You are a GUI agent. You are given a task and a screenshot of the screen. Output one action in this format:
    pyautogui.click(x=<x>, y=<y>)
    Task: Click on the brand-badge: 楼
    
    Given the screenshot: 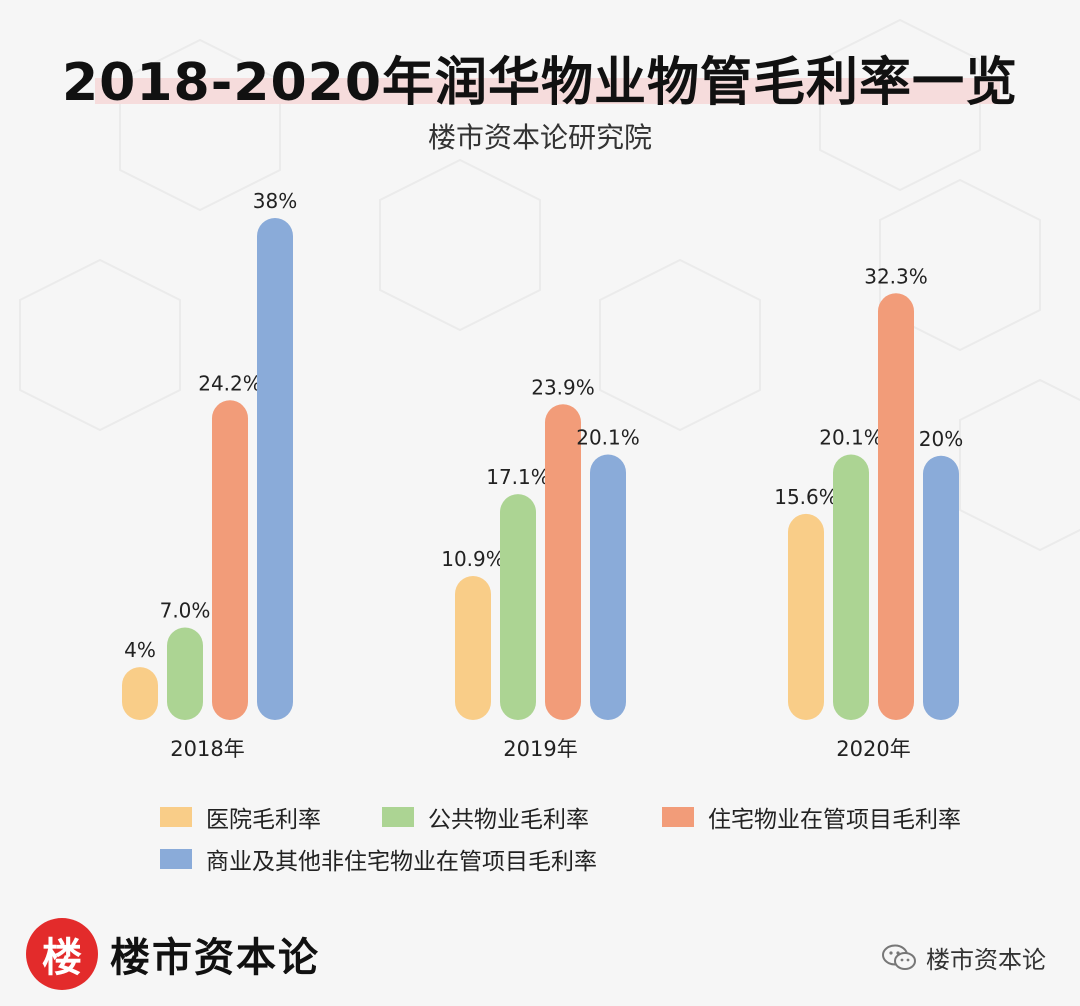 What is the action you would take?
    pyautogui.click(x=62, y=954)
    